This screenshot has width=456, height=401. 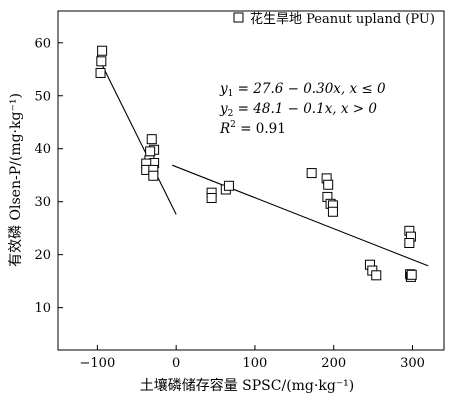 What do you see at coordinates (261, 129) in the screenshot?
I see `r-squared-value: = 0.91` at bounding box center [261, 129].